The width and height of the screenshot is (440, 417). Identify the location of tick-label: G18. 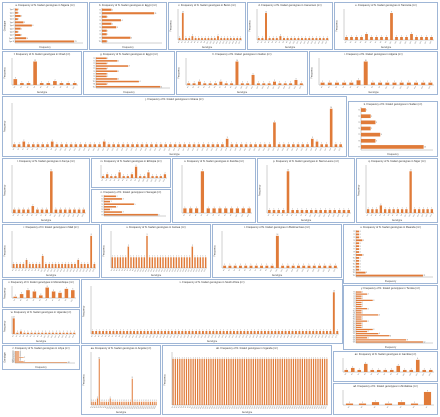
(210, 408).